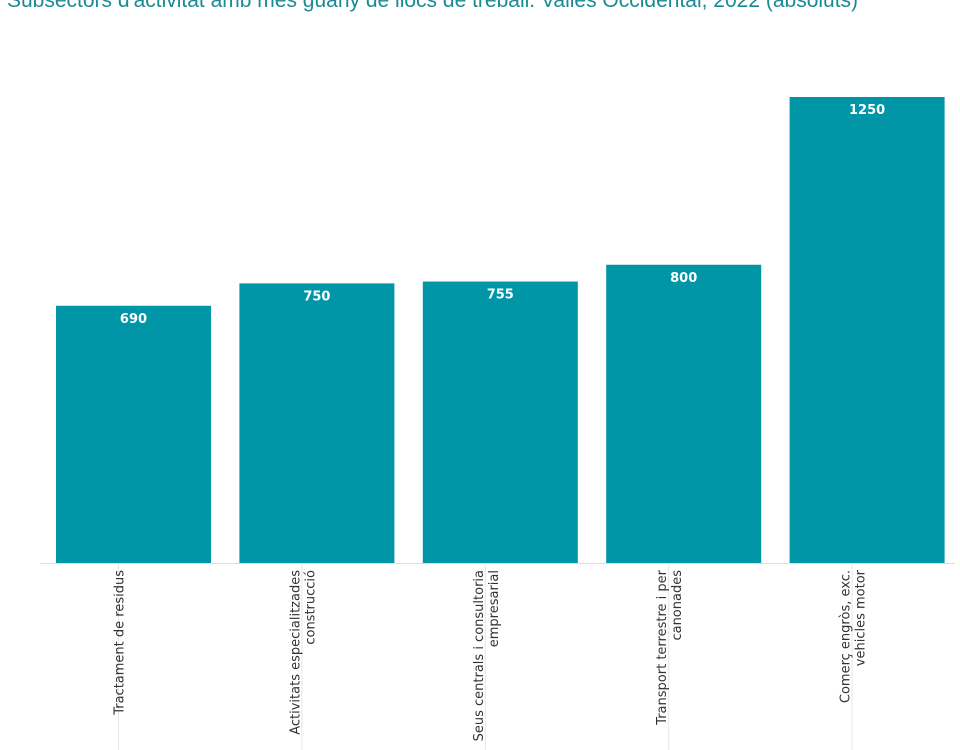 Image resolution: width=960 pixels, height=750 pixels. What do you see at coordinates (500, 295) in the screenshot?
I see `bar-value-label: 755` at bounding box center [500, 295].